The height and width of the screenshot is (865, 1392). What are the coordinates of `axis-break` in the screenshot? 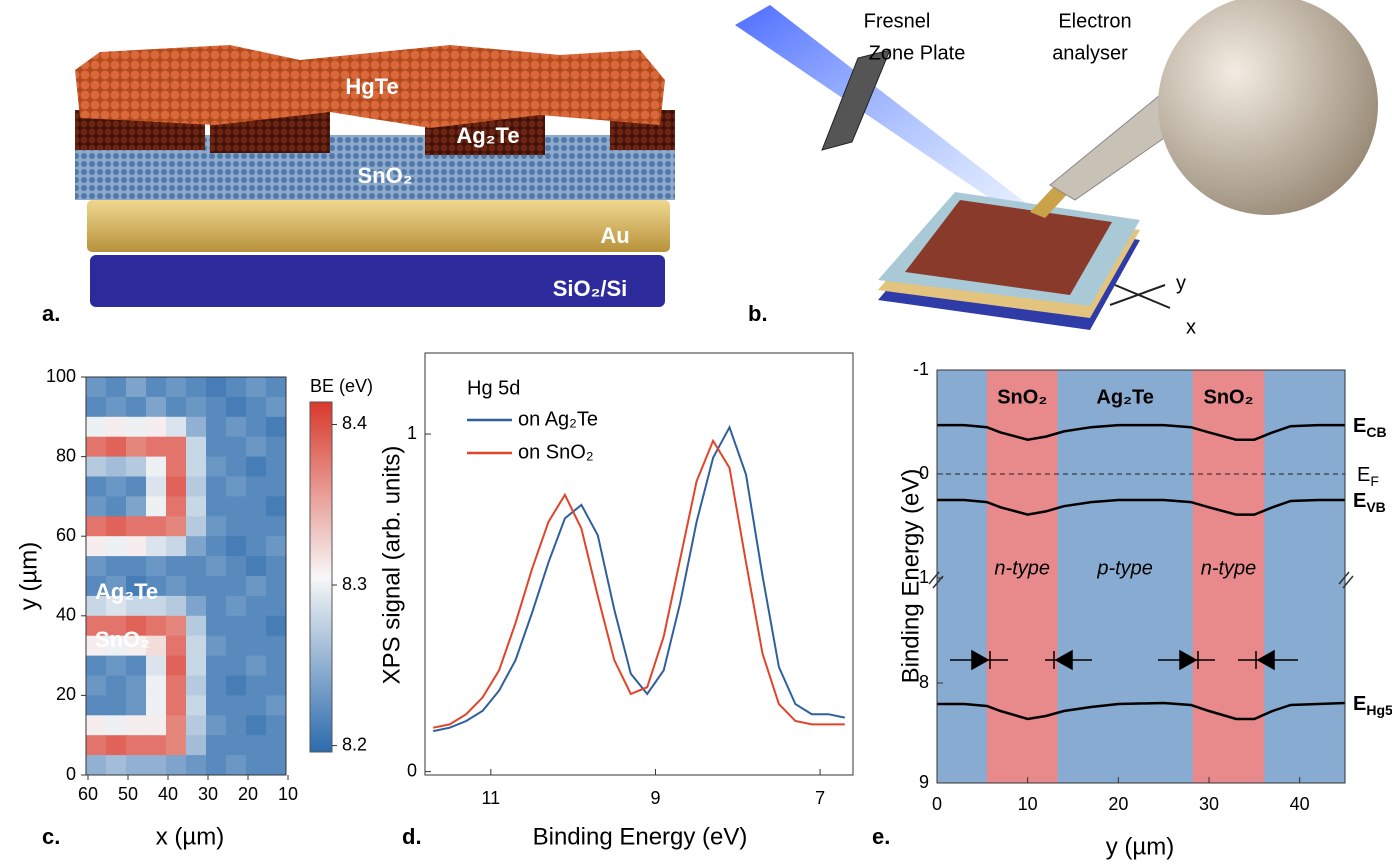 It's located at (1344, 578).